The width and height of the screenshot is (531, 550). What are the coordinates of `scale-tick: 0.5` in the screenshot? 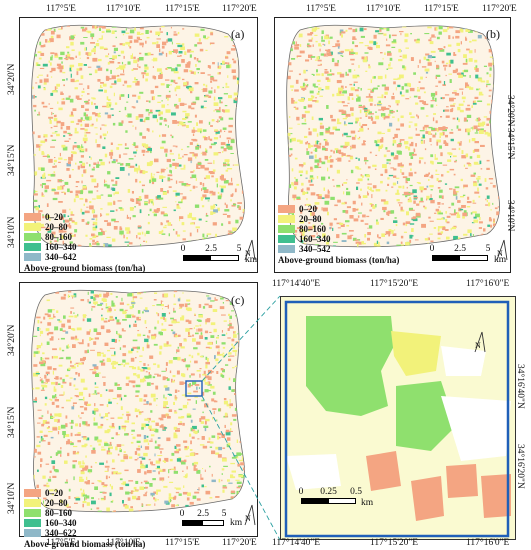 It's located at (356, 492).